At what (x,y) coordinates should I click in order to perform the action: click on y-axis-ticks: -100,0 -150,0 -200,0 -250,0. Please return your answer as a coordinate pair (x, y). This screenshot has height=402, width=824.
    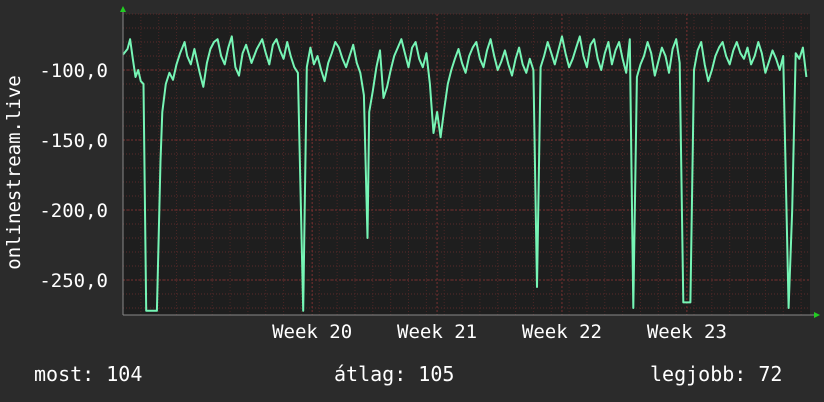
    Looking at the image, I should click on (73, 176).